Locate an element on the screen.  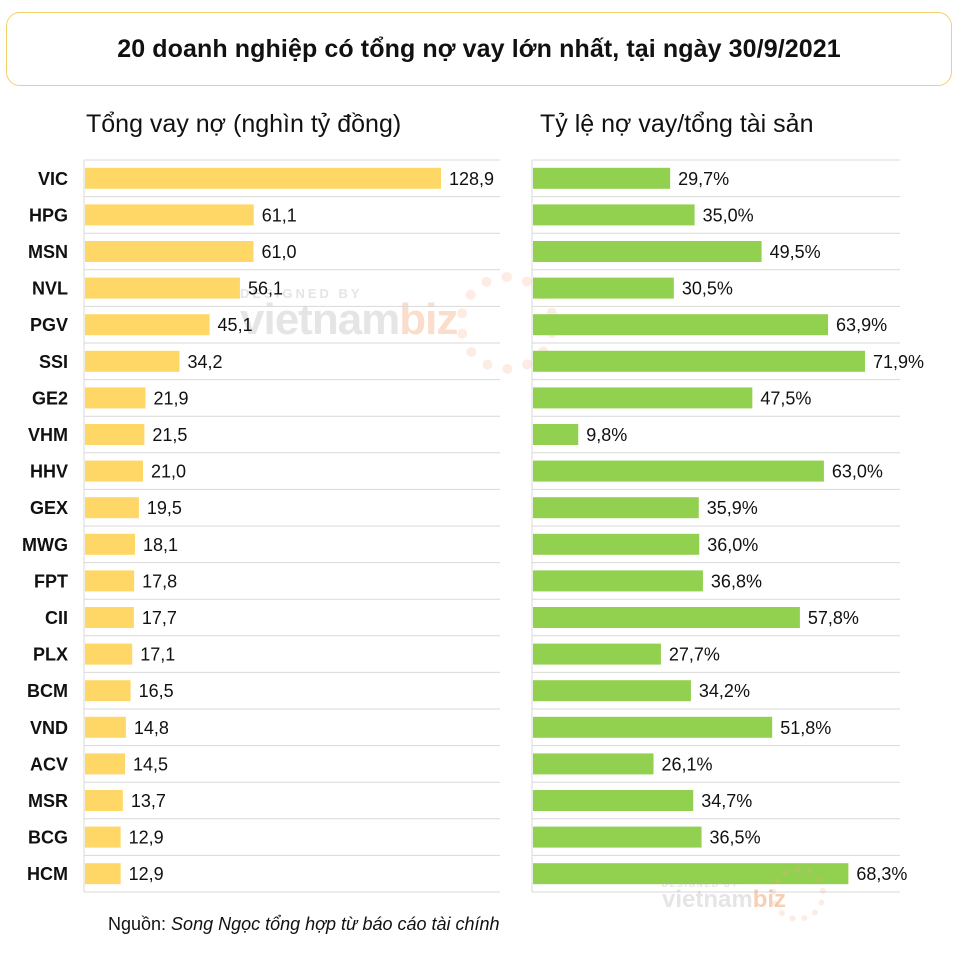
left-bar-ssi is located at coordinates (132, 361).